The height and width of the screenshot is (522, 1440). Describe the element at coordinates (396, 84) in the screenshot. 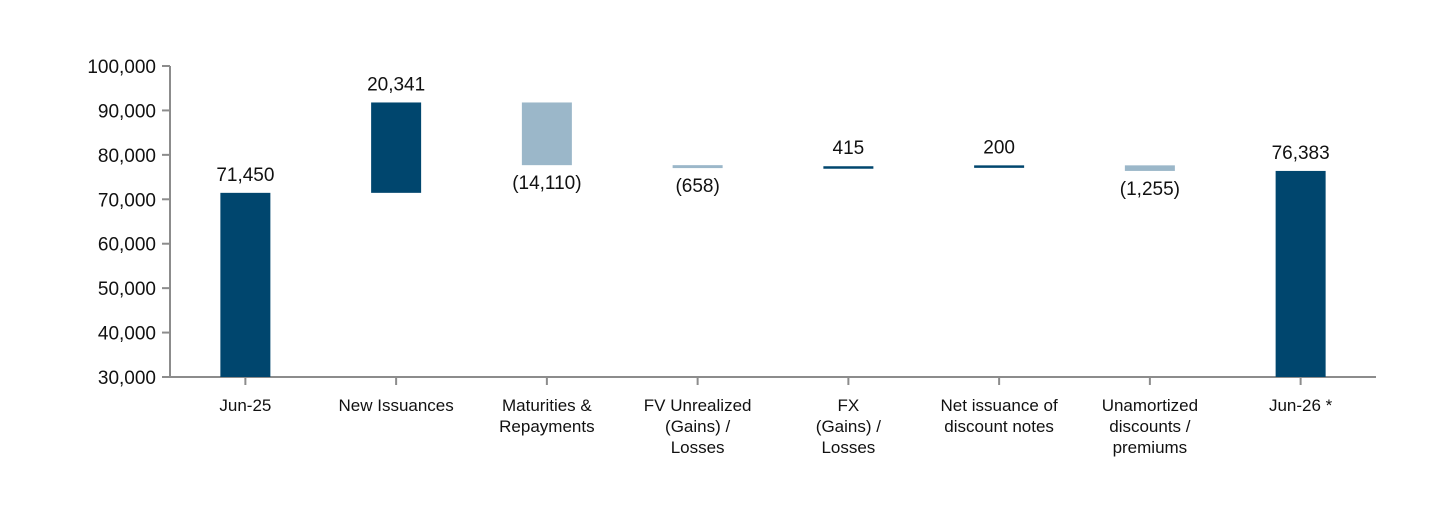

I see `data-label: 20,341` at that location.